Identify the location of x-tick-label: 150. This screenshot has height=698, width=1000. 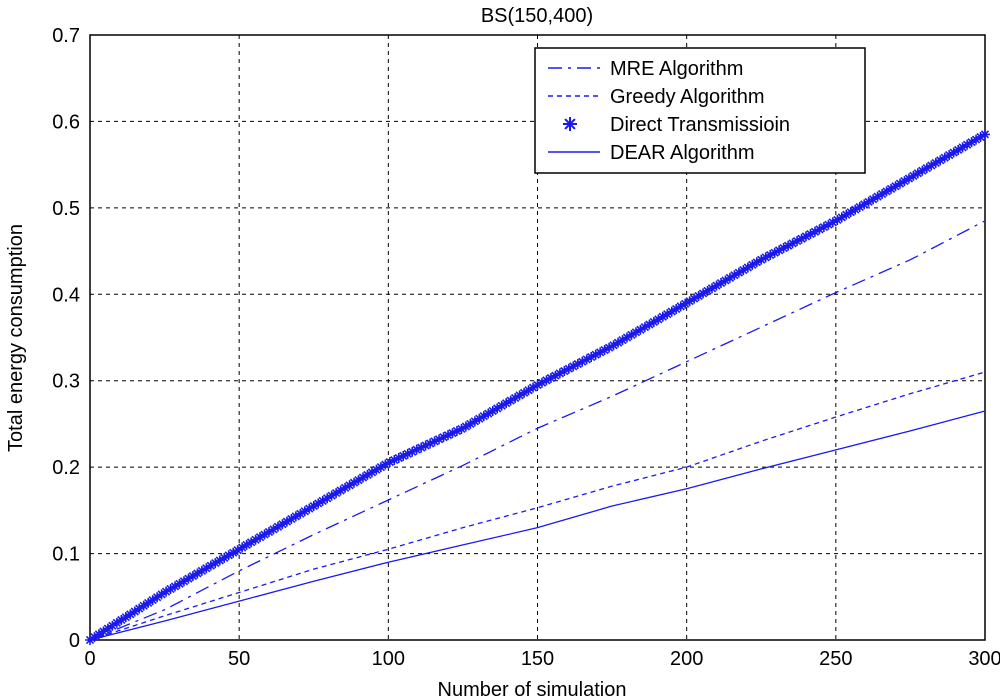
(537, 659).